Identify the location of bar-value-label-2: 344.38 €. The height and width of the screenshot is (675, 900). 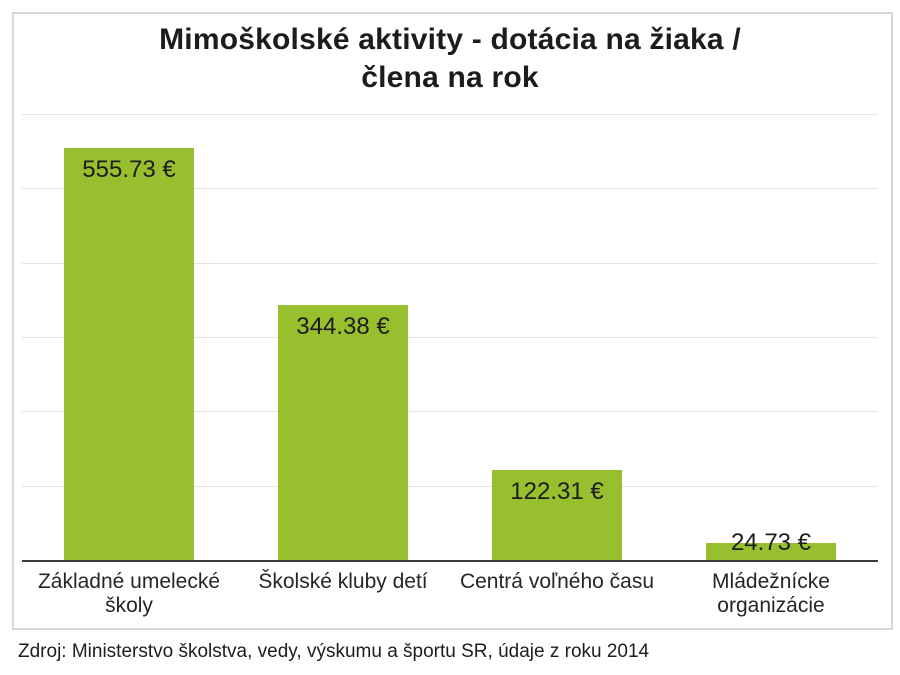
(343, 326).